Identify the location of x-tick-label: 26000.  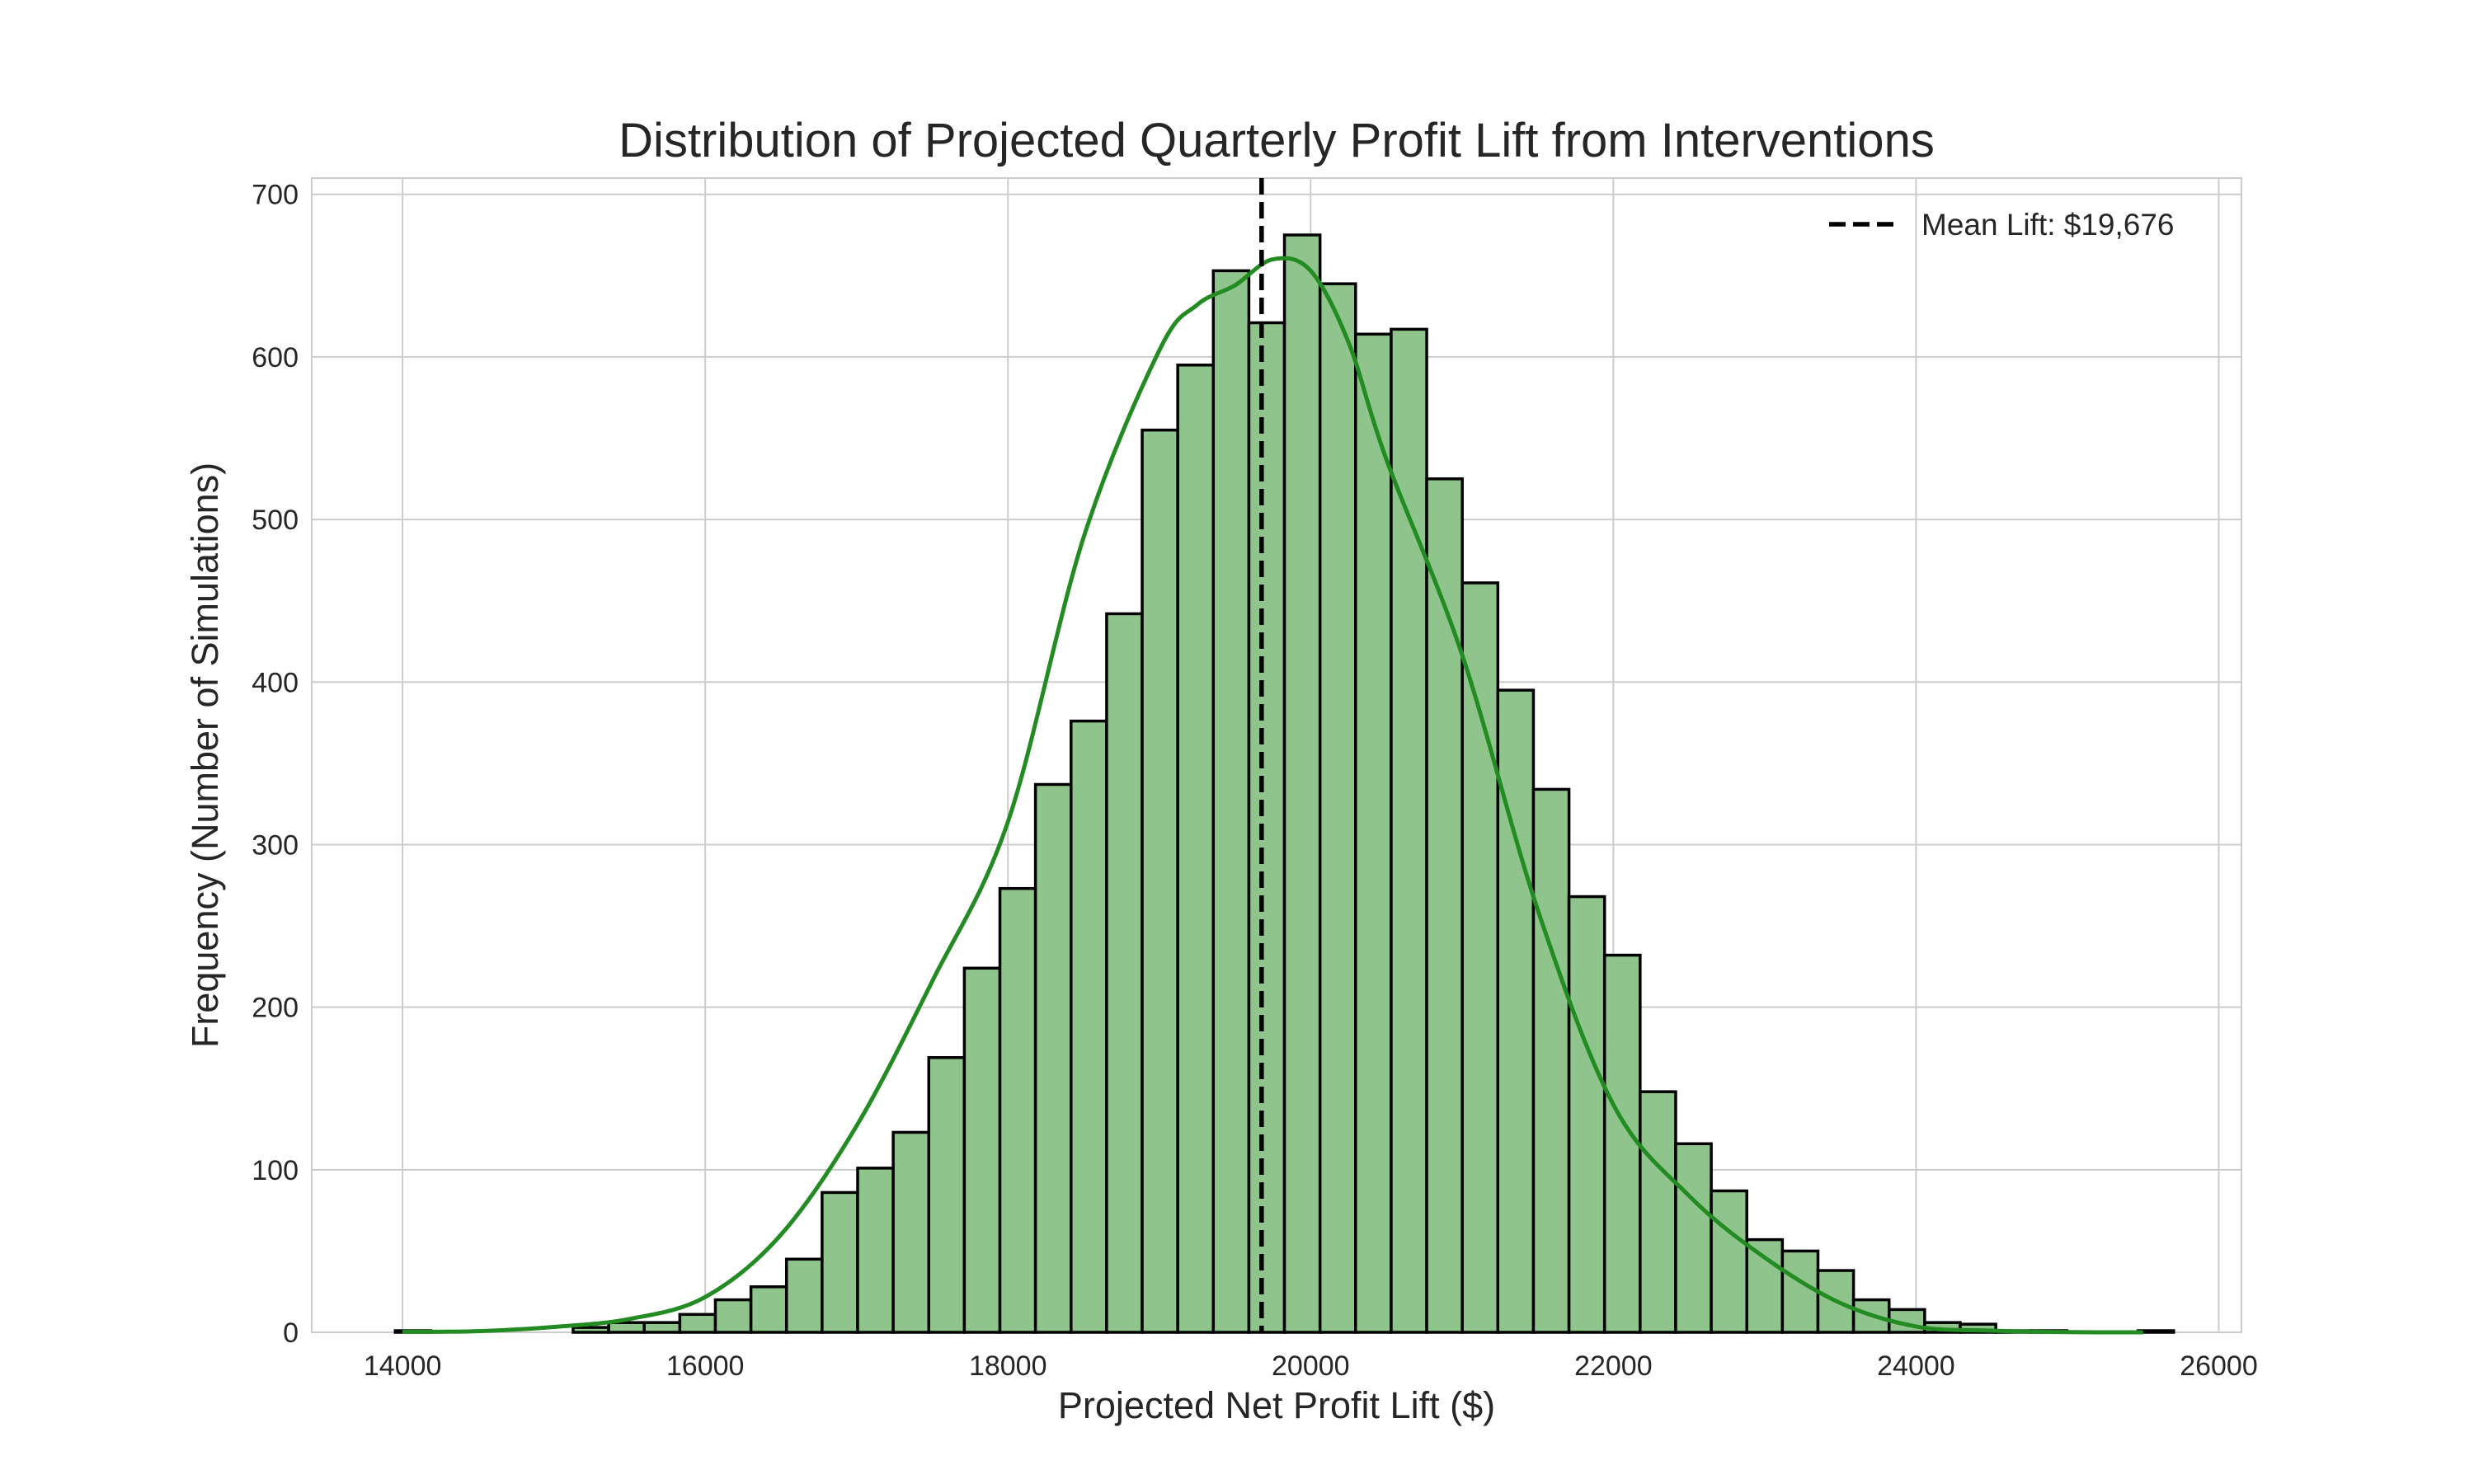
(2219, 1366).